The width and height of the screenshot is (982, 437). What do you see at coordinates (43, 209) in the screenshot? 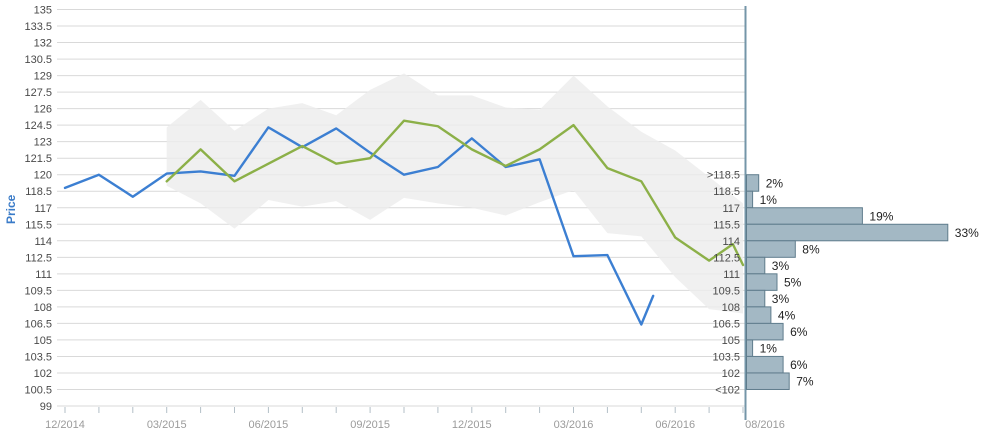
I see `y-axis-label: 117` at bounding box center [43, 209].